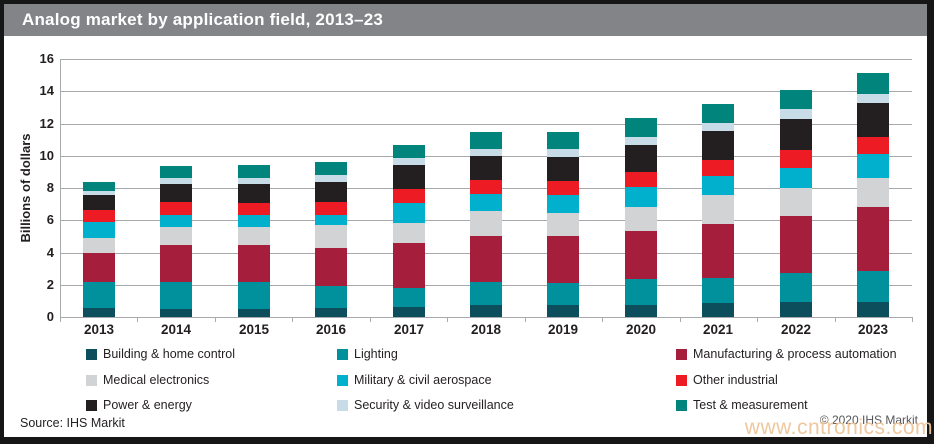 This screenshot has width=934, height=444. What do you see at coordinates (254, 241) in the screenshot?
I see `stacked-bar-2015` at bounding box center [254, 241].